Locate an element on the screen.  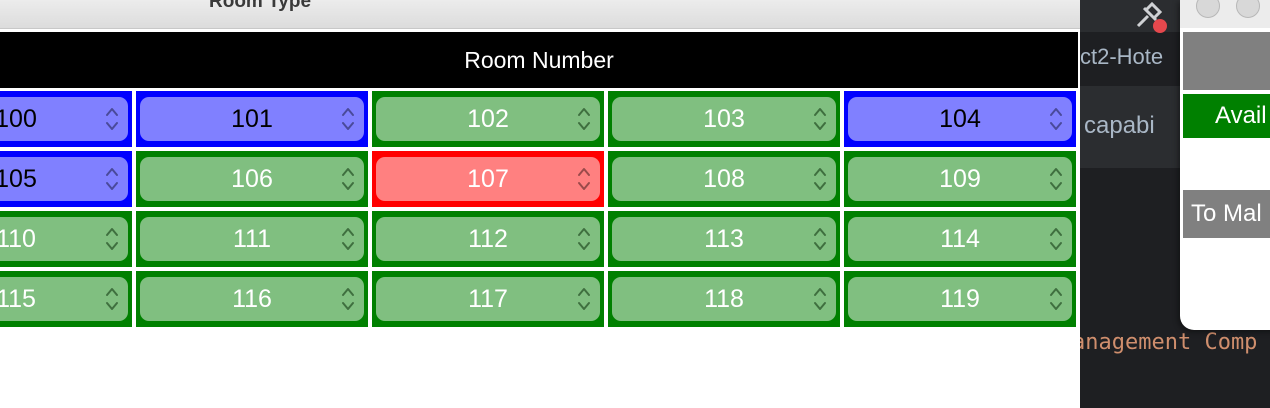
room-cell: 114 is located at coordinates (960, 239).